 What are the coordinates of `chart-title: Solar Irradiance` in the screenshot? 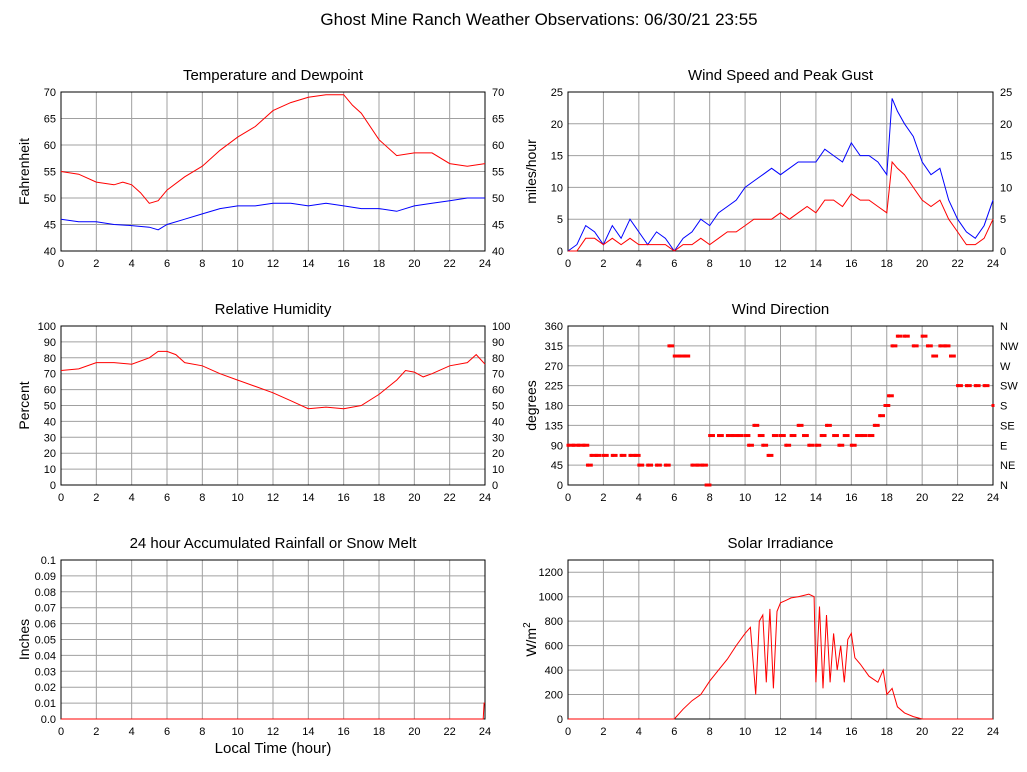 It's located at (781, 543).